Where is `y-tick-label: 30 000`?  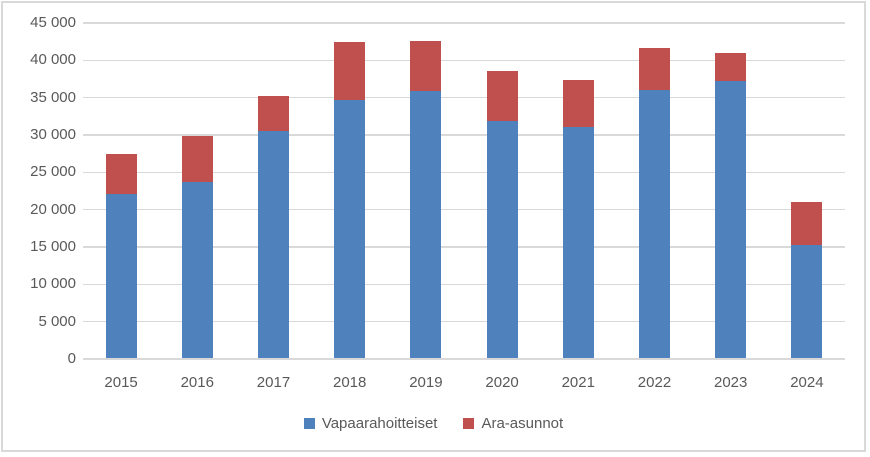 y-tick-label: 30 000 is located at coordinates (53, 134).